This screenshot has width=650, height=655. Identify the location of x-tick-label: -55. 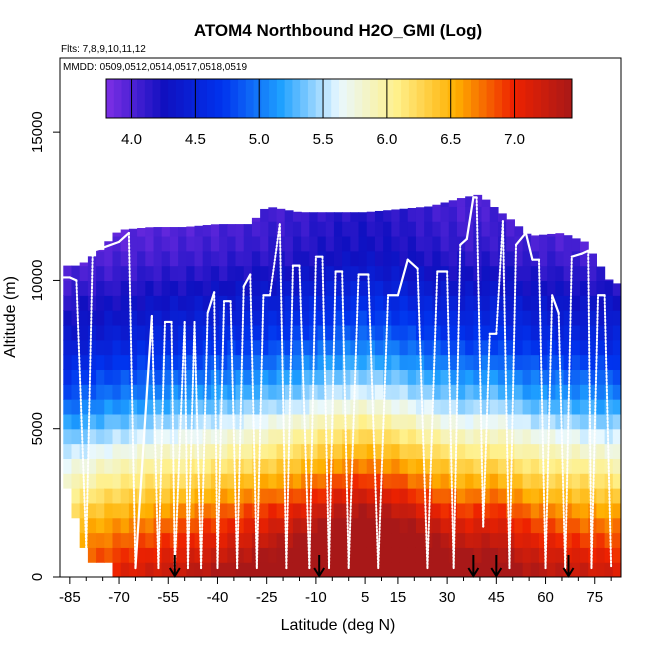
(168, 597).